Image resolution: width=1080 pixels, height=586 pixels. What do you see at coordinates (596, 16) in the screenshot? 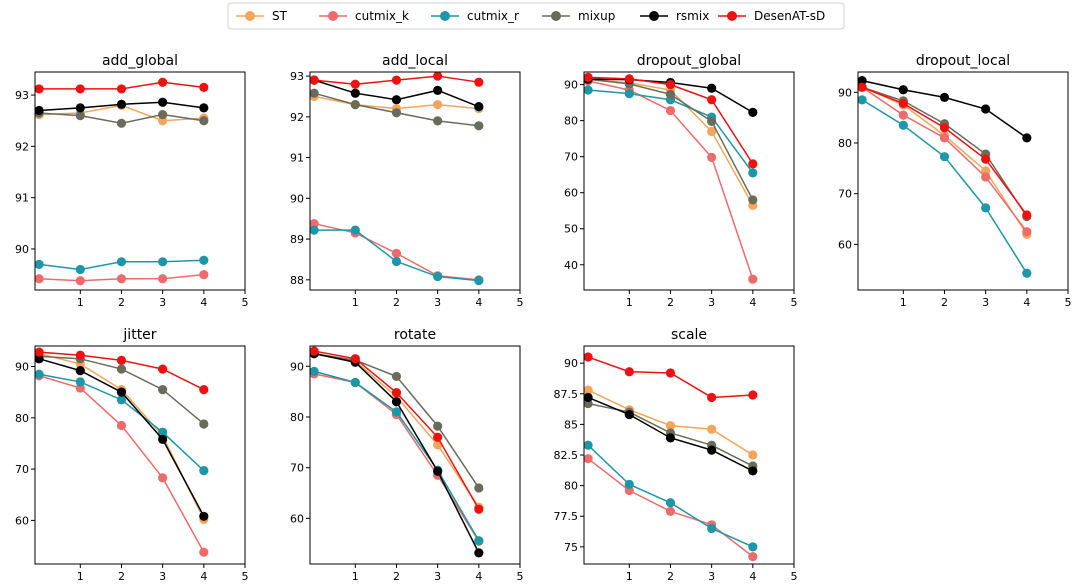
I see `legend-label: mixup` at bounding box center [596, 16].